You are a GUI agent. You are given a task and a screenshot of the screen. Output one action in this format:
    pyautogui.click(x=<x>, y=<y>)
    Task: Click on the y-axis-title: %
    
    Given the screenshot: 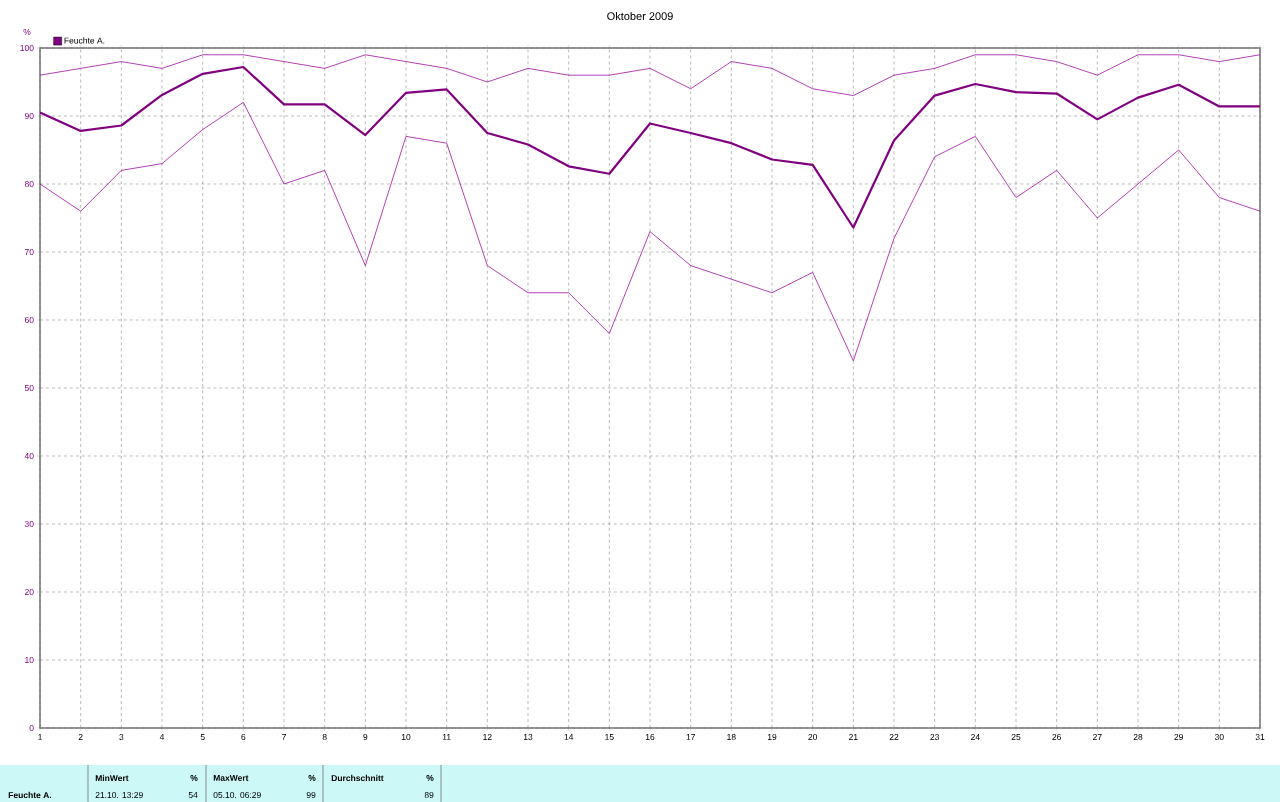 What is the action you would take?
    pyautogui.click(x=27, y=32)
    